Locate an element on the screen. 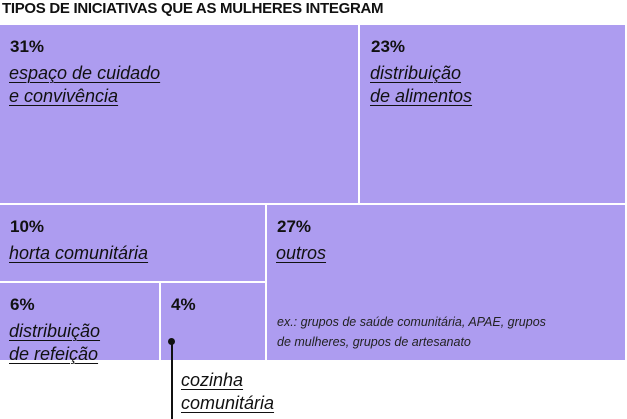  value-label: 6% is located at coordinates (22, 304).